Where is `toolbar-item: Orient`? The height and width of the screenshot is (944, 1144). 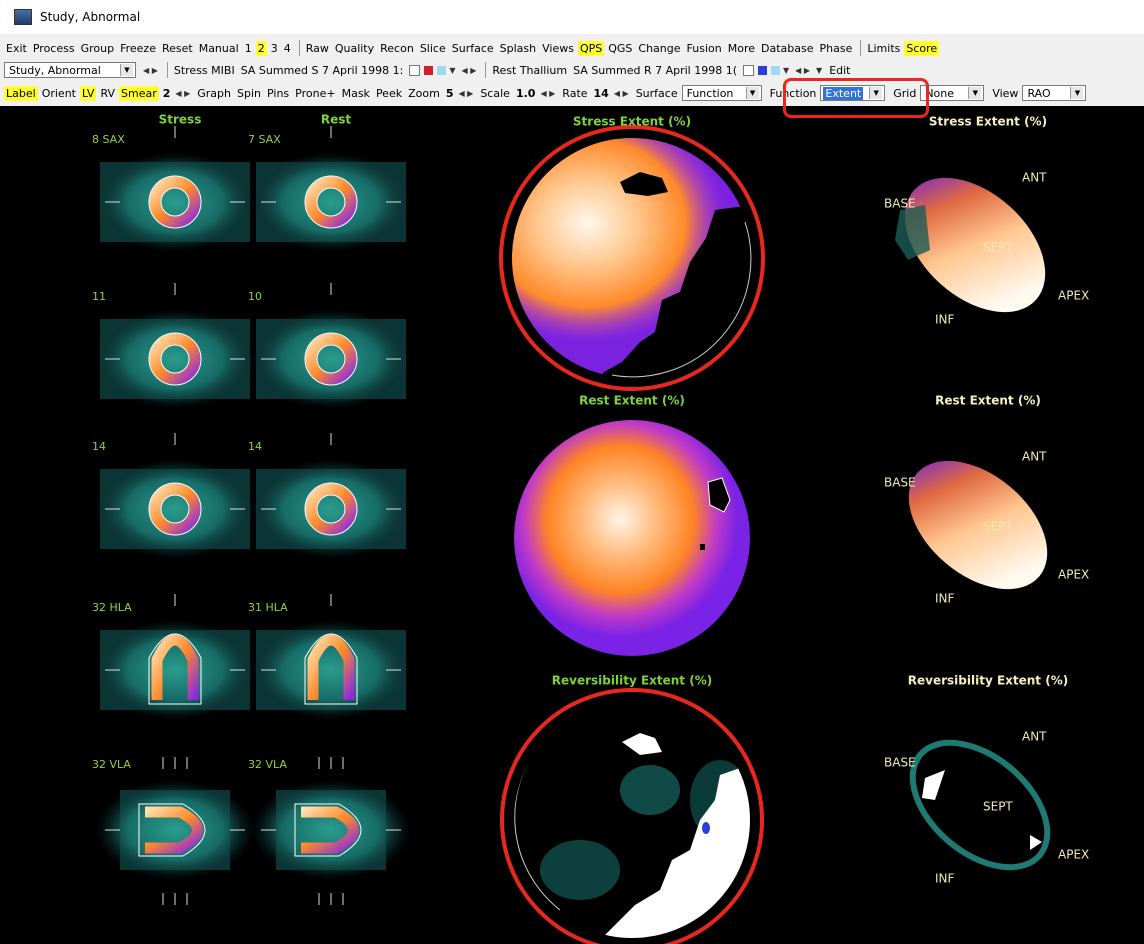 toolbar-item: Orient is located at coordinates (58, 93).